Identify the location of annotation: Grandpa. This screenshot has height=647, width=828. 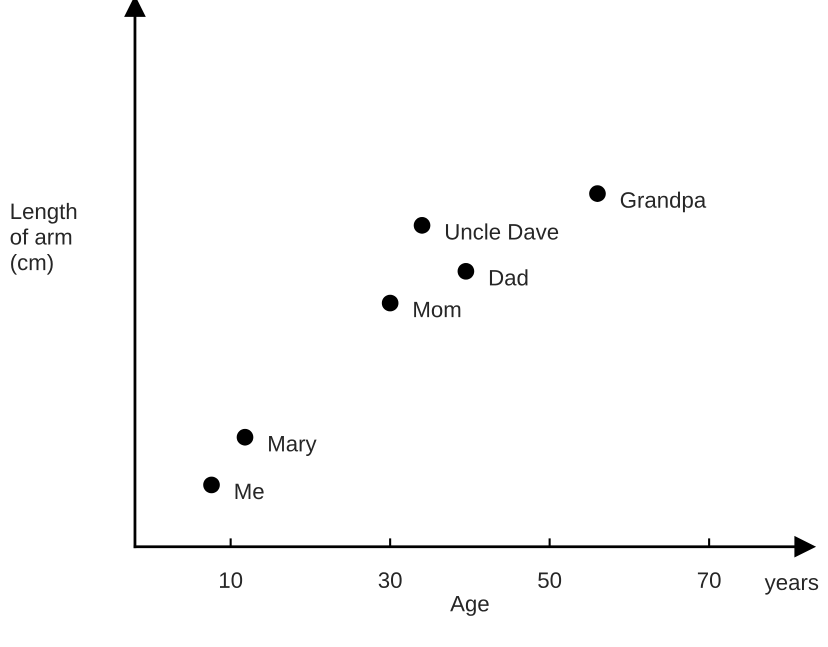
(663, 202).